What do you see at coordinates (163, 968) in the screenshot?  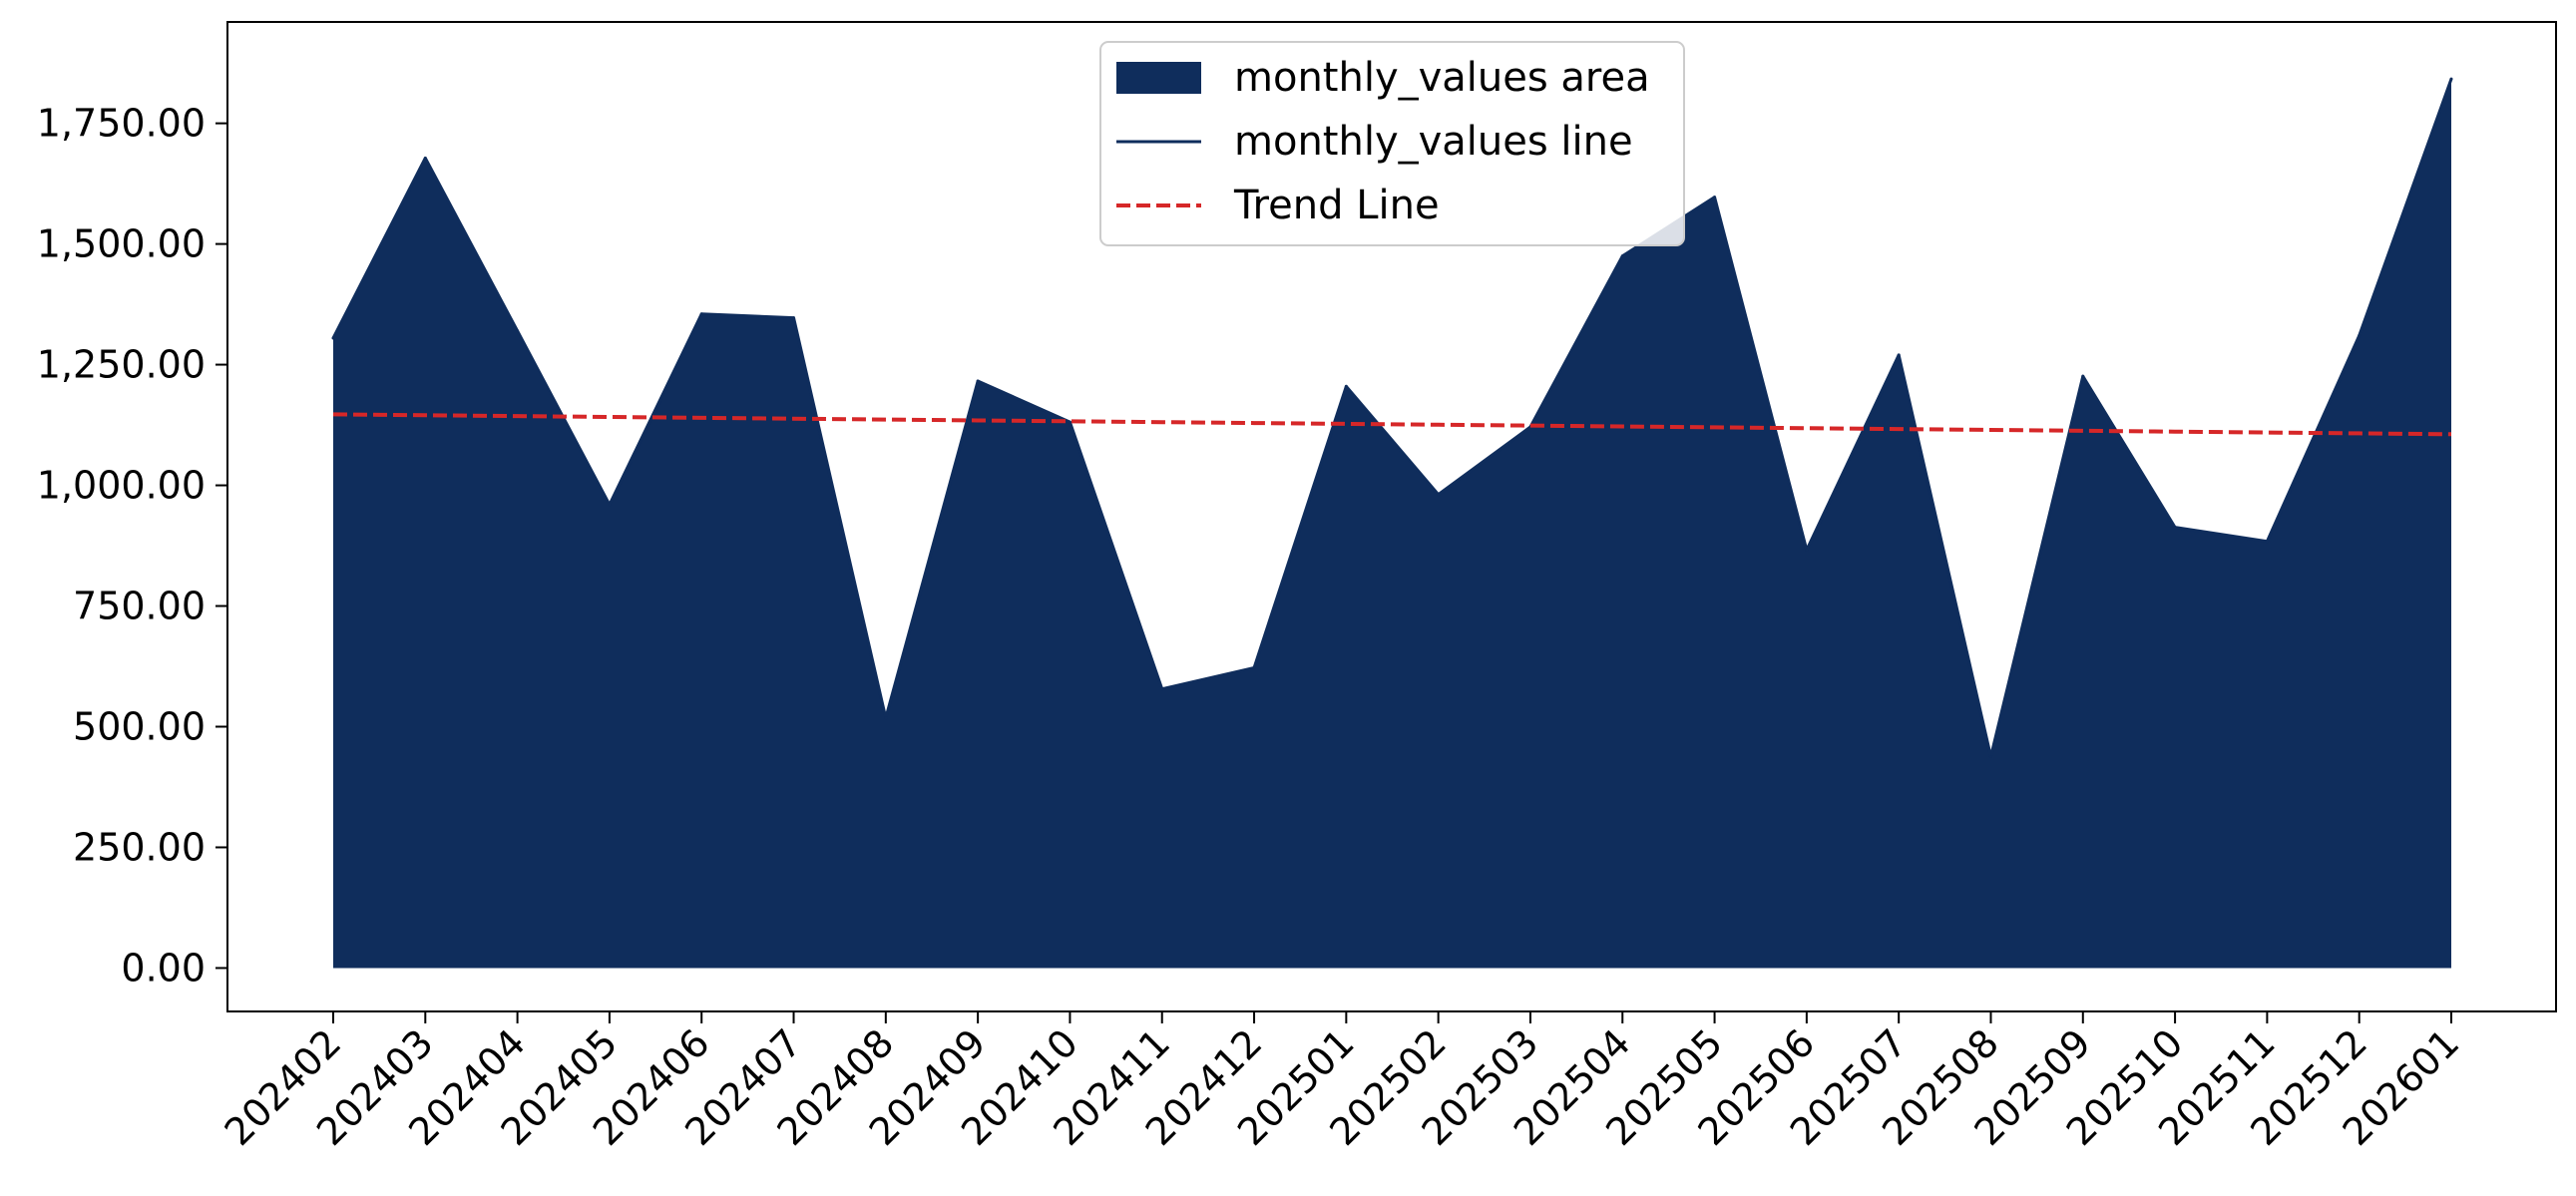 I see `y-tick-label: 0.00` at bounding box center [163, 968].